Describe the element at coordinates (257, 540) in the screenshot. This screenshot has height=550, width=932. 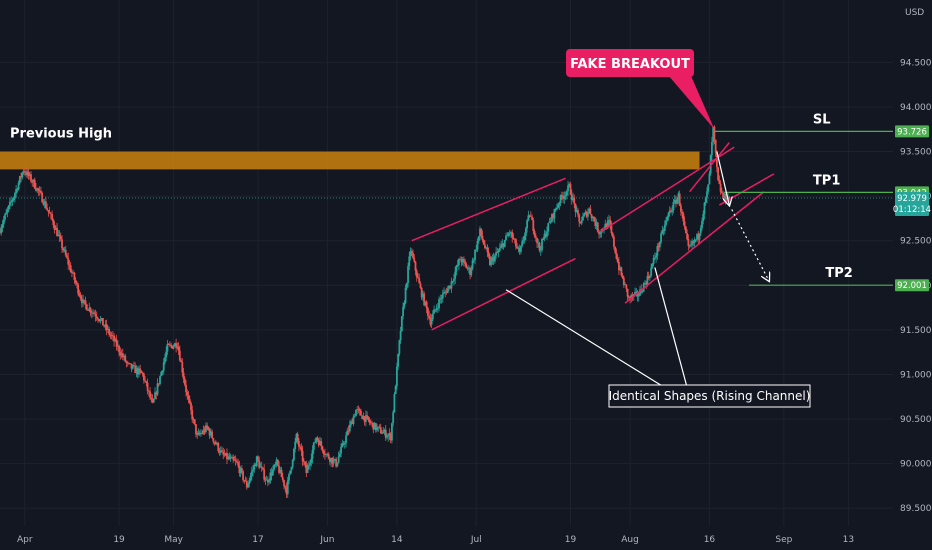
I see `time-tick-label: 17` at that location.